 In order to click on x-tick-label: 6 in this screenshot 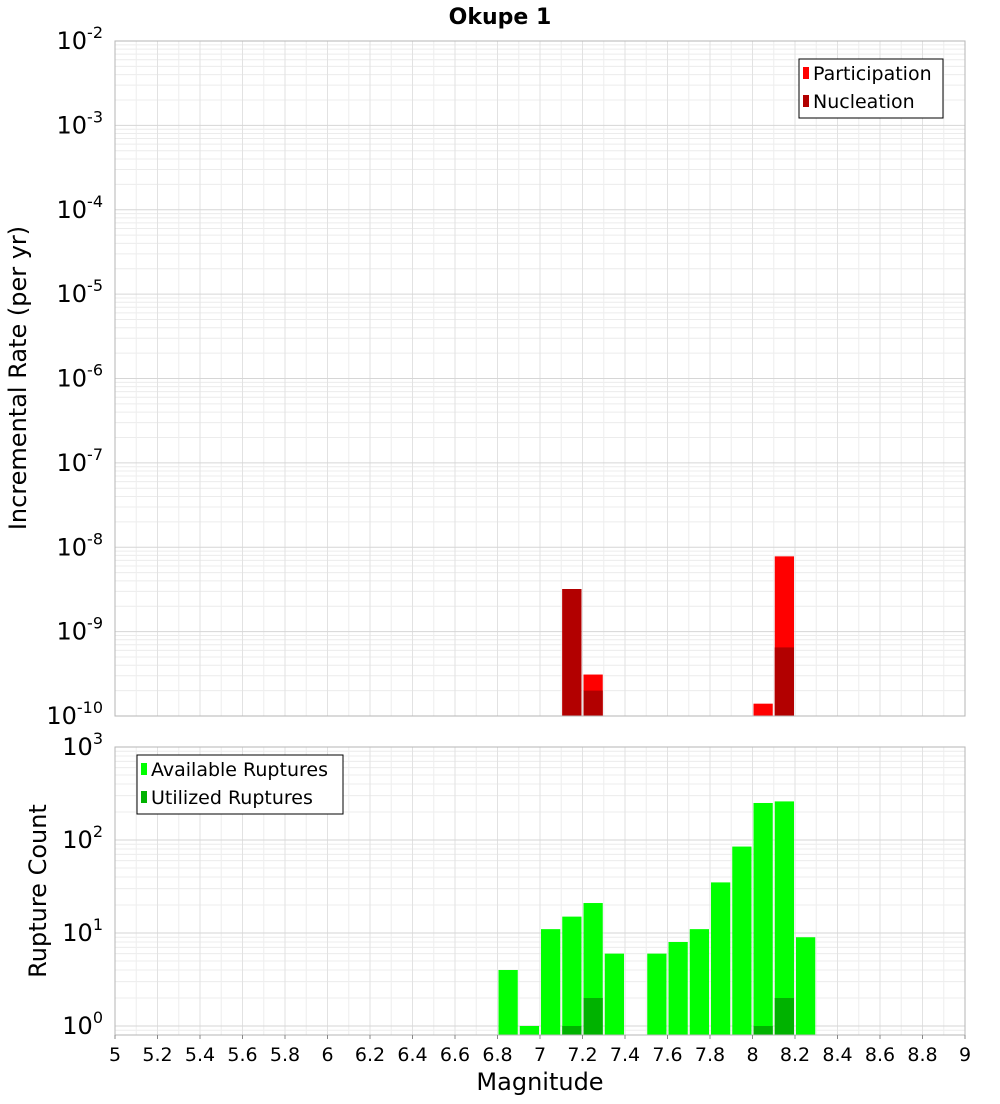, I will do `click(327, 1055)`.